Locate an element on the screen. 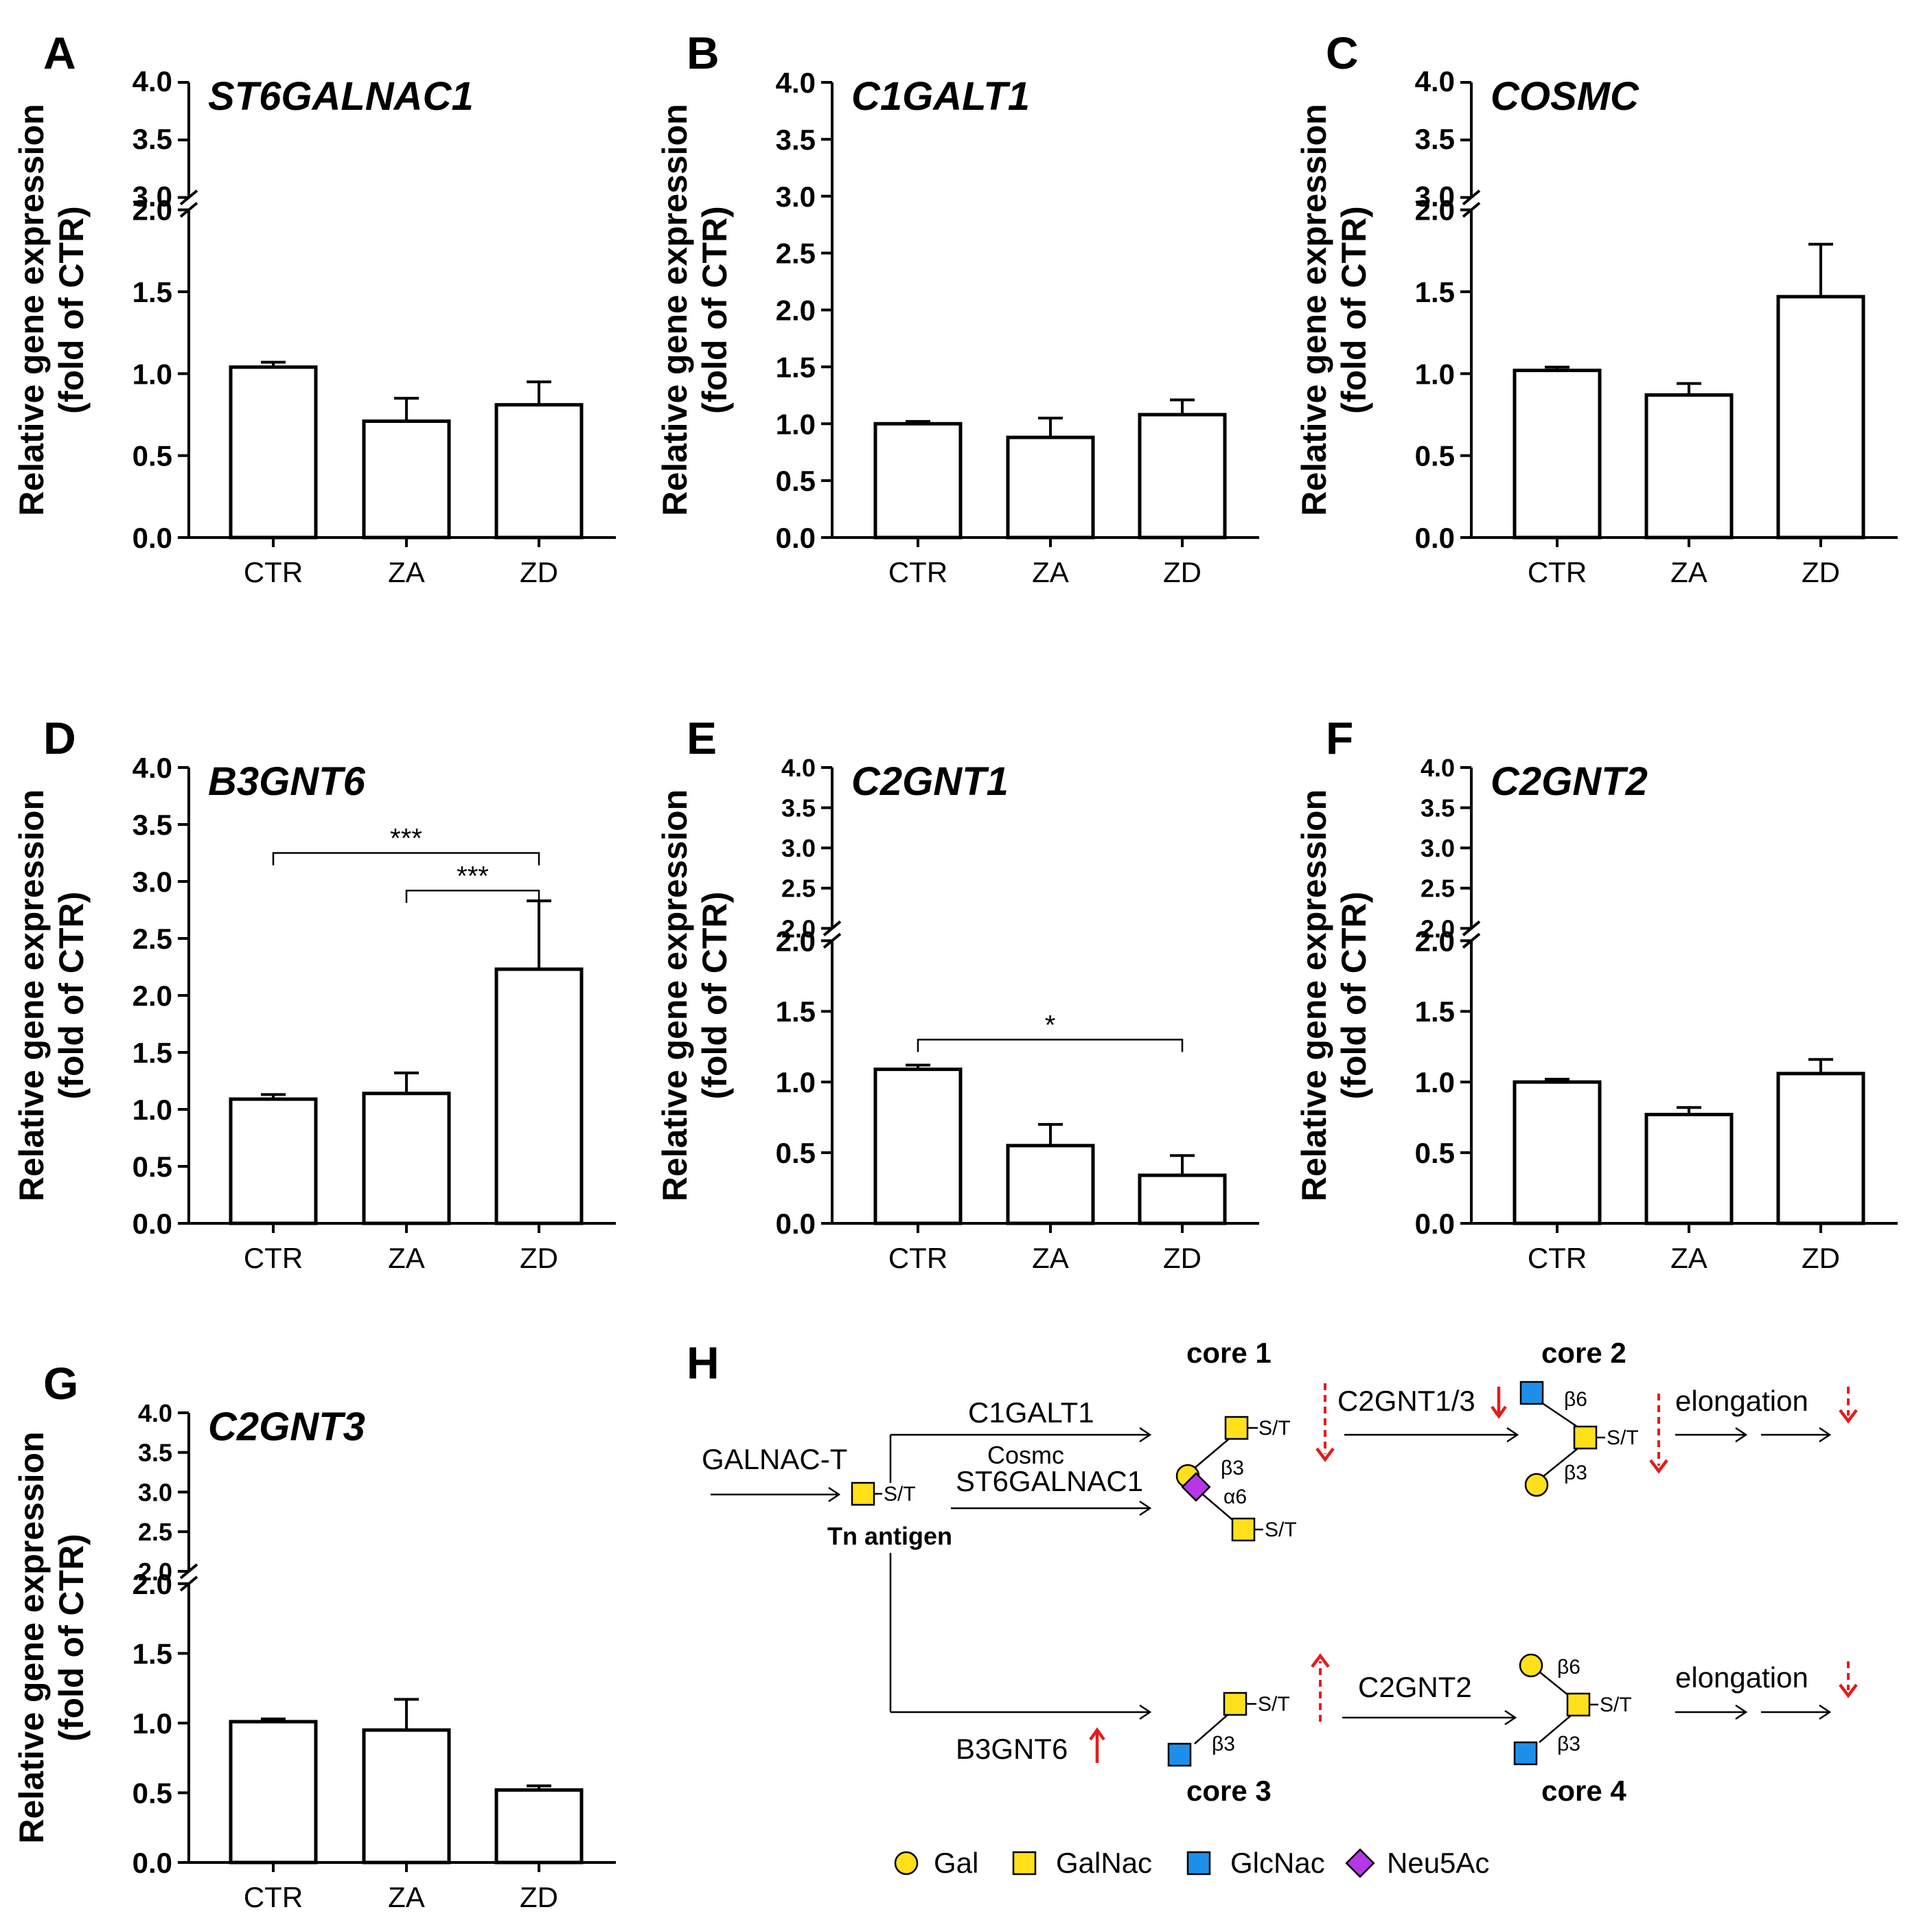  b3gnt6-arrowhead is located at coordinates (1145, 1712).